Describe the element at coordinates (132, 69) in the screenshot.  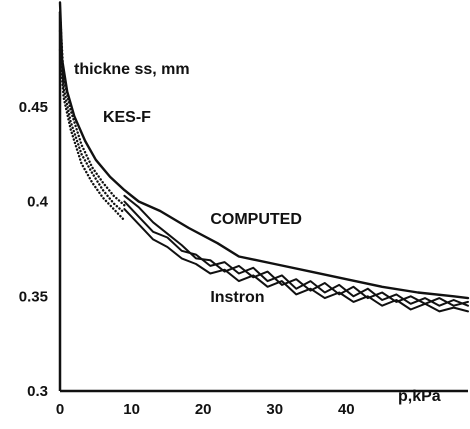
I see `y-axis-label: thickne ss, mm` at that location.